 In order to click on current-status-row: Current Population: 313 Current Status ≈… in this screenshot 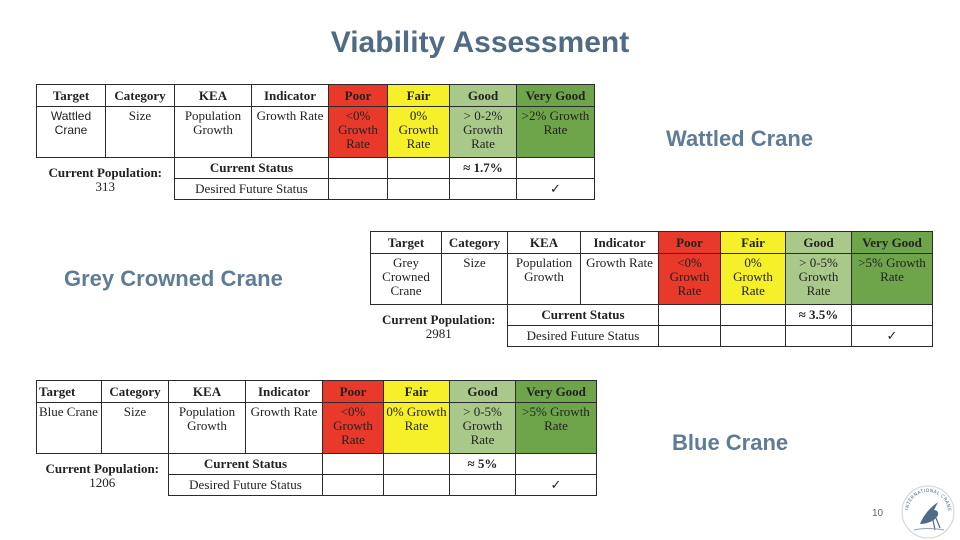, I will do `click(316, 175)`.